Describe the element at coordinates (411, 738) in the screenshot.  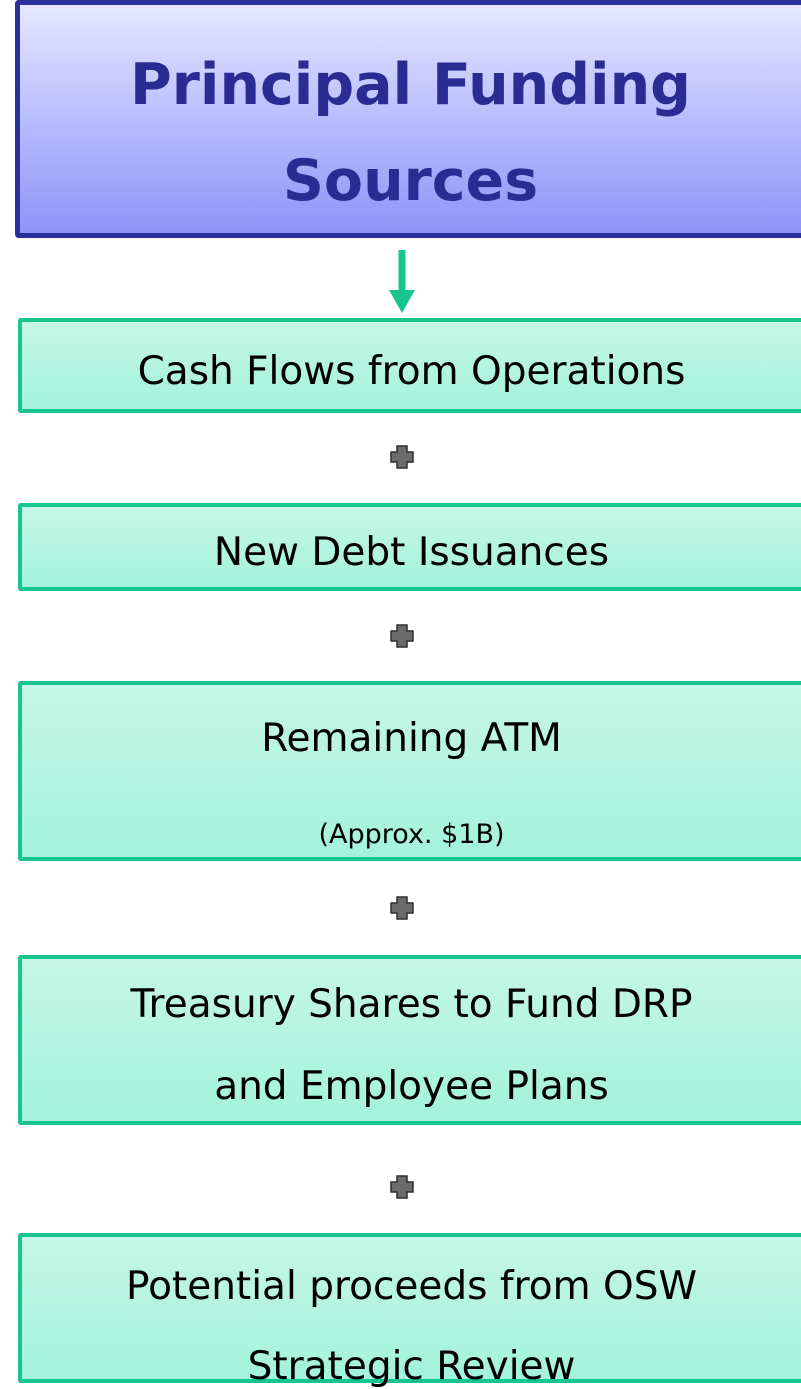
I see `source-text: Remaining ATM` at that location.